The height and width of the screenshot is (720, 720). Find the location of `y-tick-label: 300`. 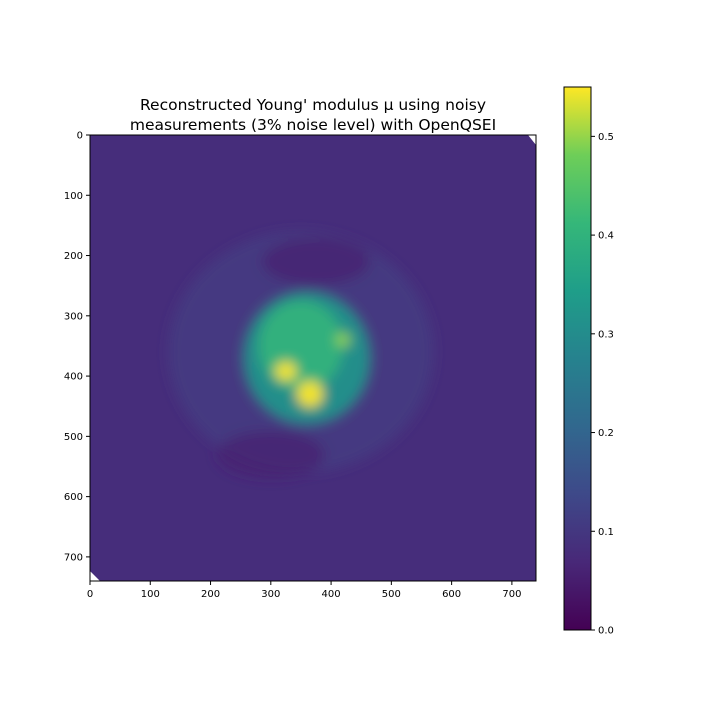

y-tick-label: 300 is located at coordinates (73, 316).